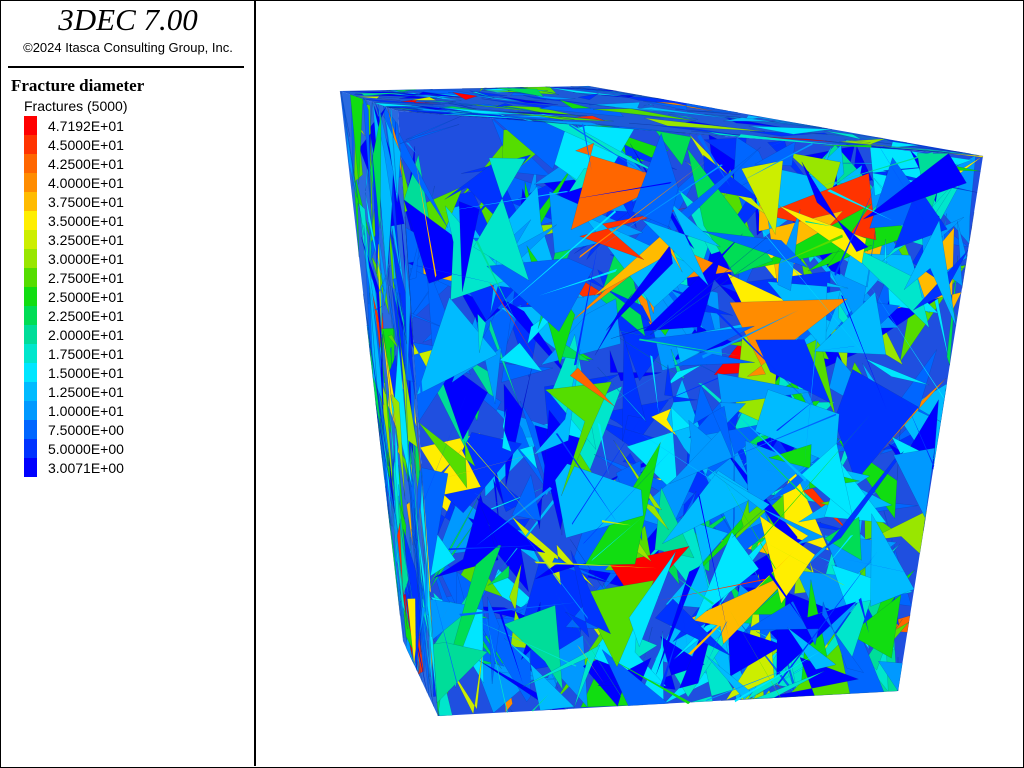 The image size is (1024, 768). Describe the element at coordinates (124, 239) in the screenshot. I see `legend-item: 3.2500E+01` at that location.